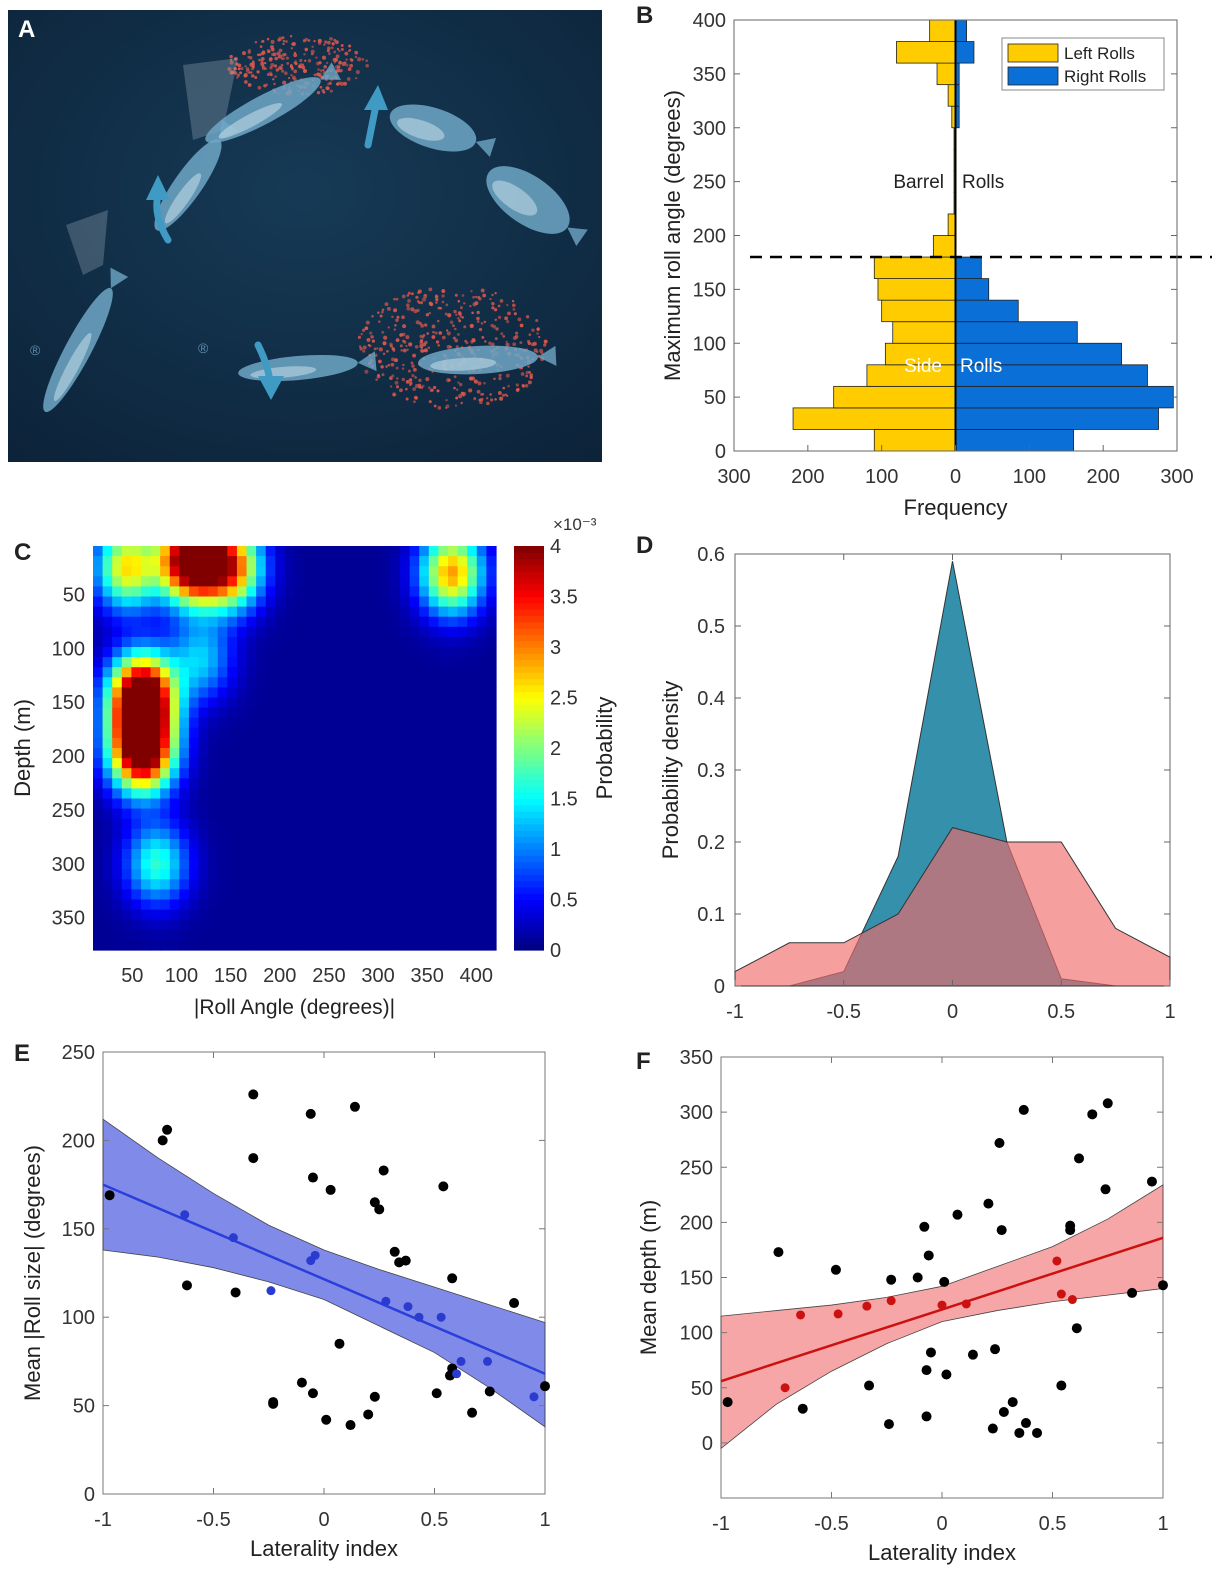 The width and height of the screenshot is (1223, 1596). Describe the element at coordinates (709, 290) in the screenshot. I see `y-tick-label: 150` at that location.